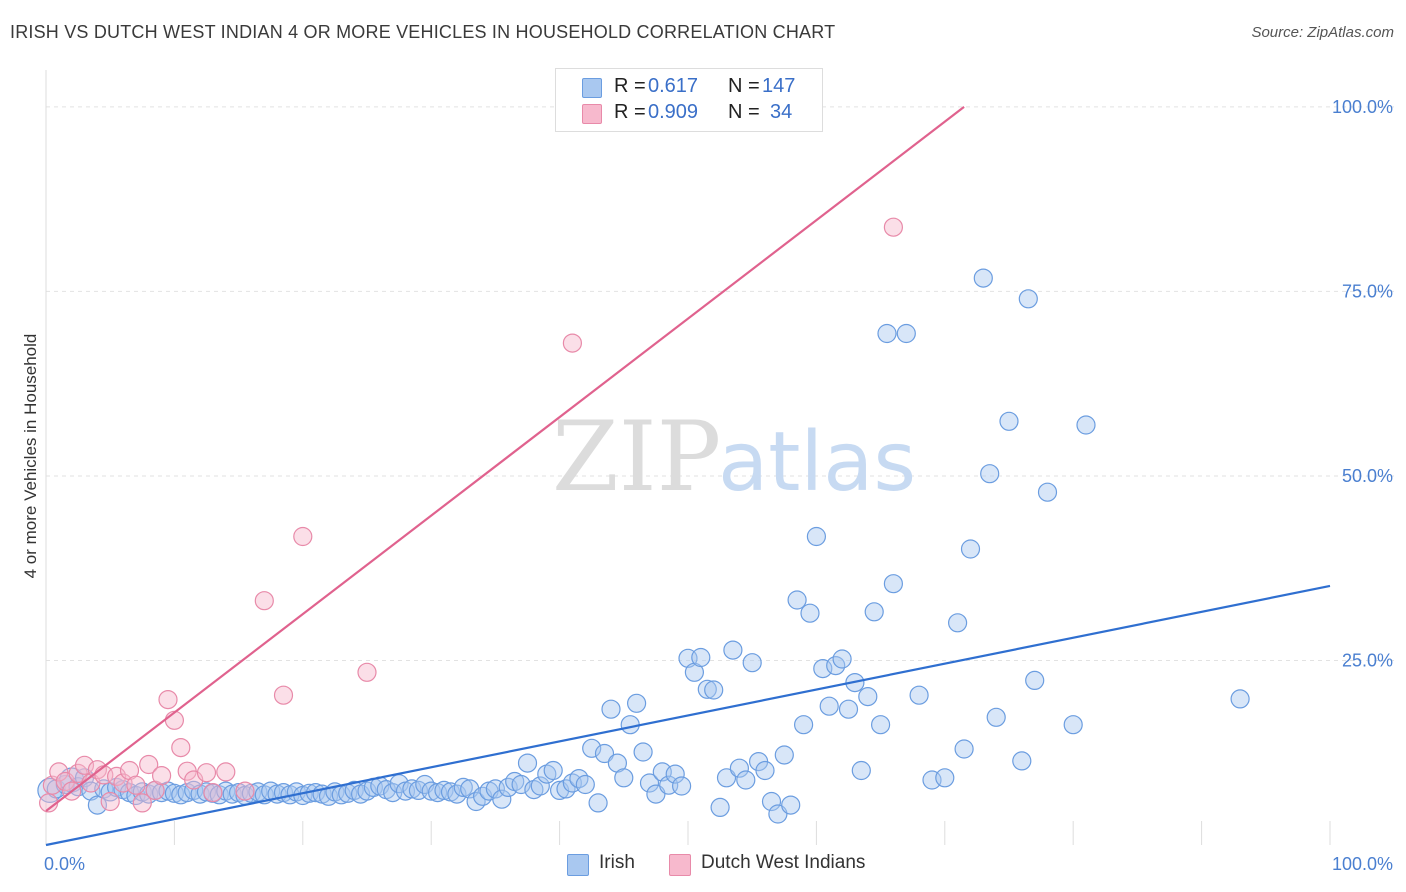 This screenshot has height=892, width=1406. I want to click on source-credit: Source: ZipAtlas.com, so click(1322, 32).